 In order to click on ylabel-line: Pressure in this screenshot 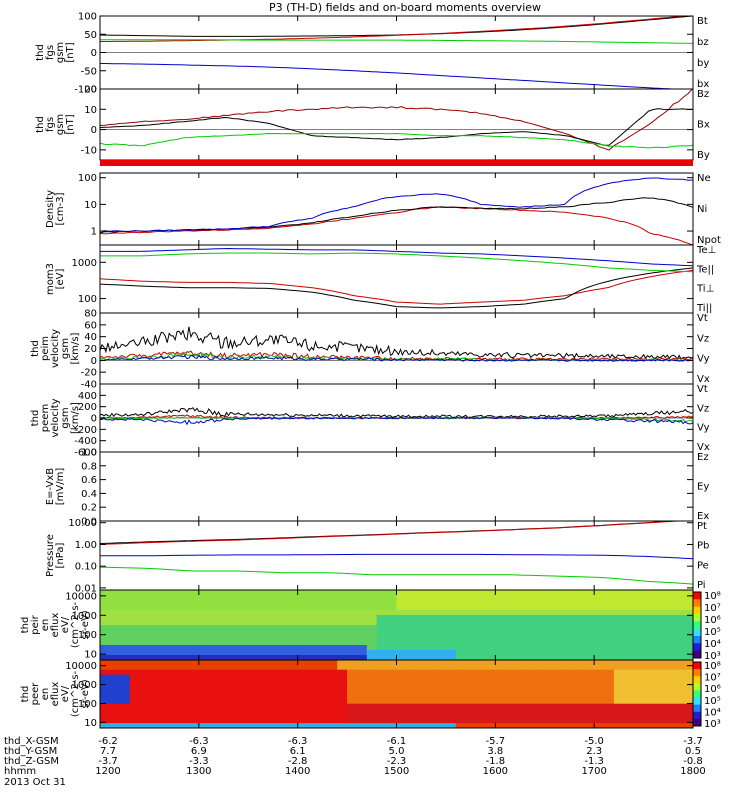, I will do `click(50, 555)`.